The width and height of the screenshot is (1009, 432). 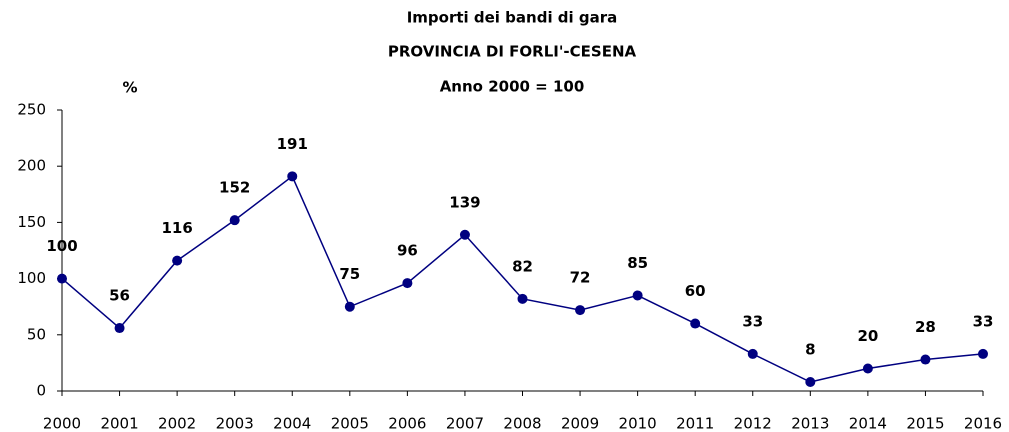 What do you see at coordinates (512, 18) in the screenshot?
I see `chart-title: Importi dei bandi di gara` at bounding box center [512, 18].